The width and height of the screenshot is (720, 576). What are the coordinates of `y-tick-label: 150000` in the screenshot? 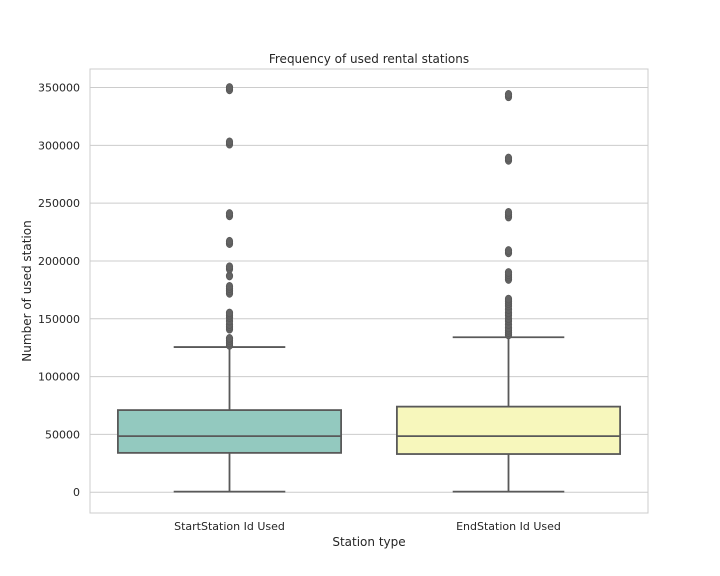 It's located at (59, 319).